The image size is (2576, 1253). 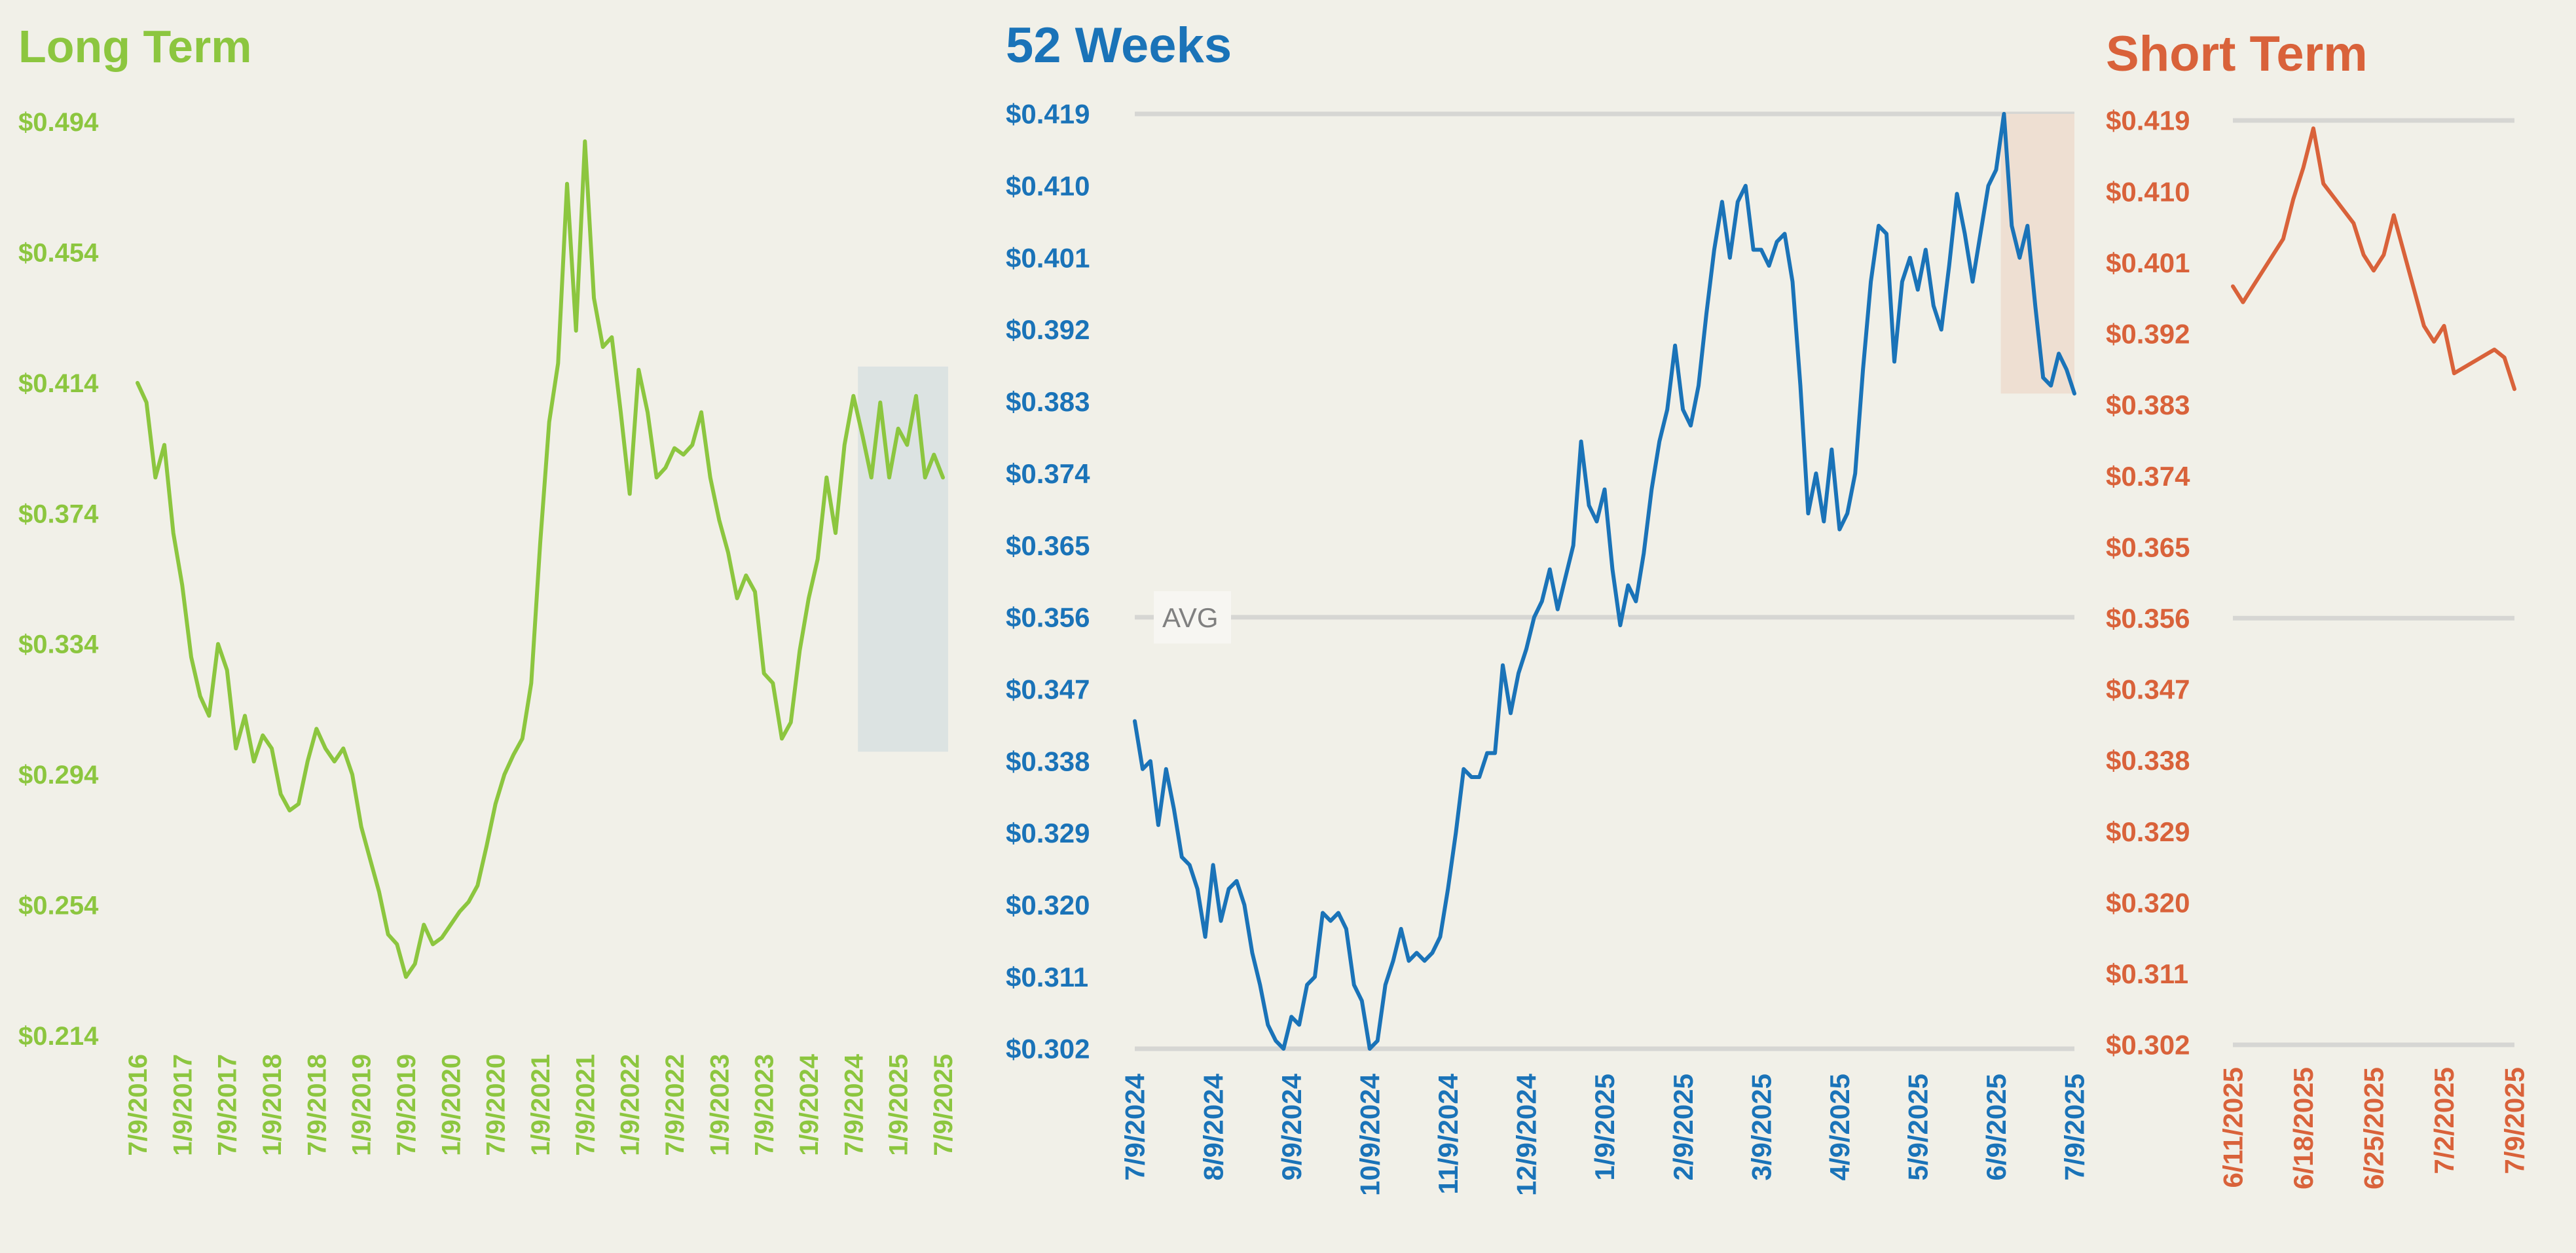 I want to click on x-tick-label: 3/9/2025, so click(x=1761, y=1127).